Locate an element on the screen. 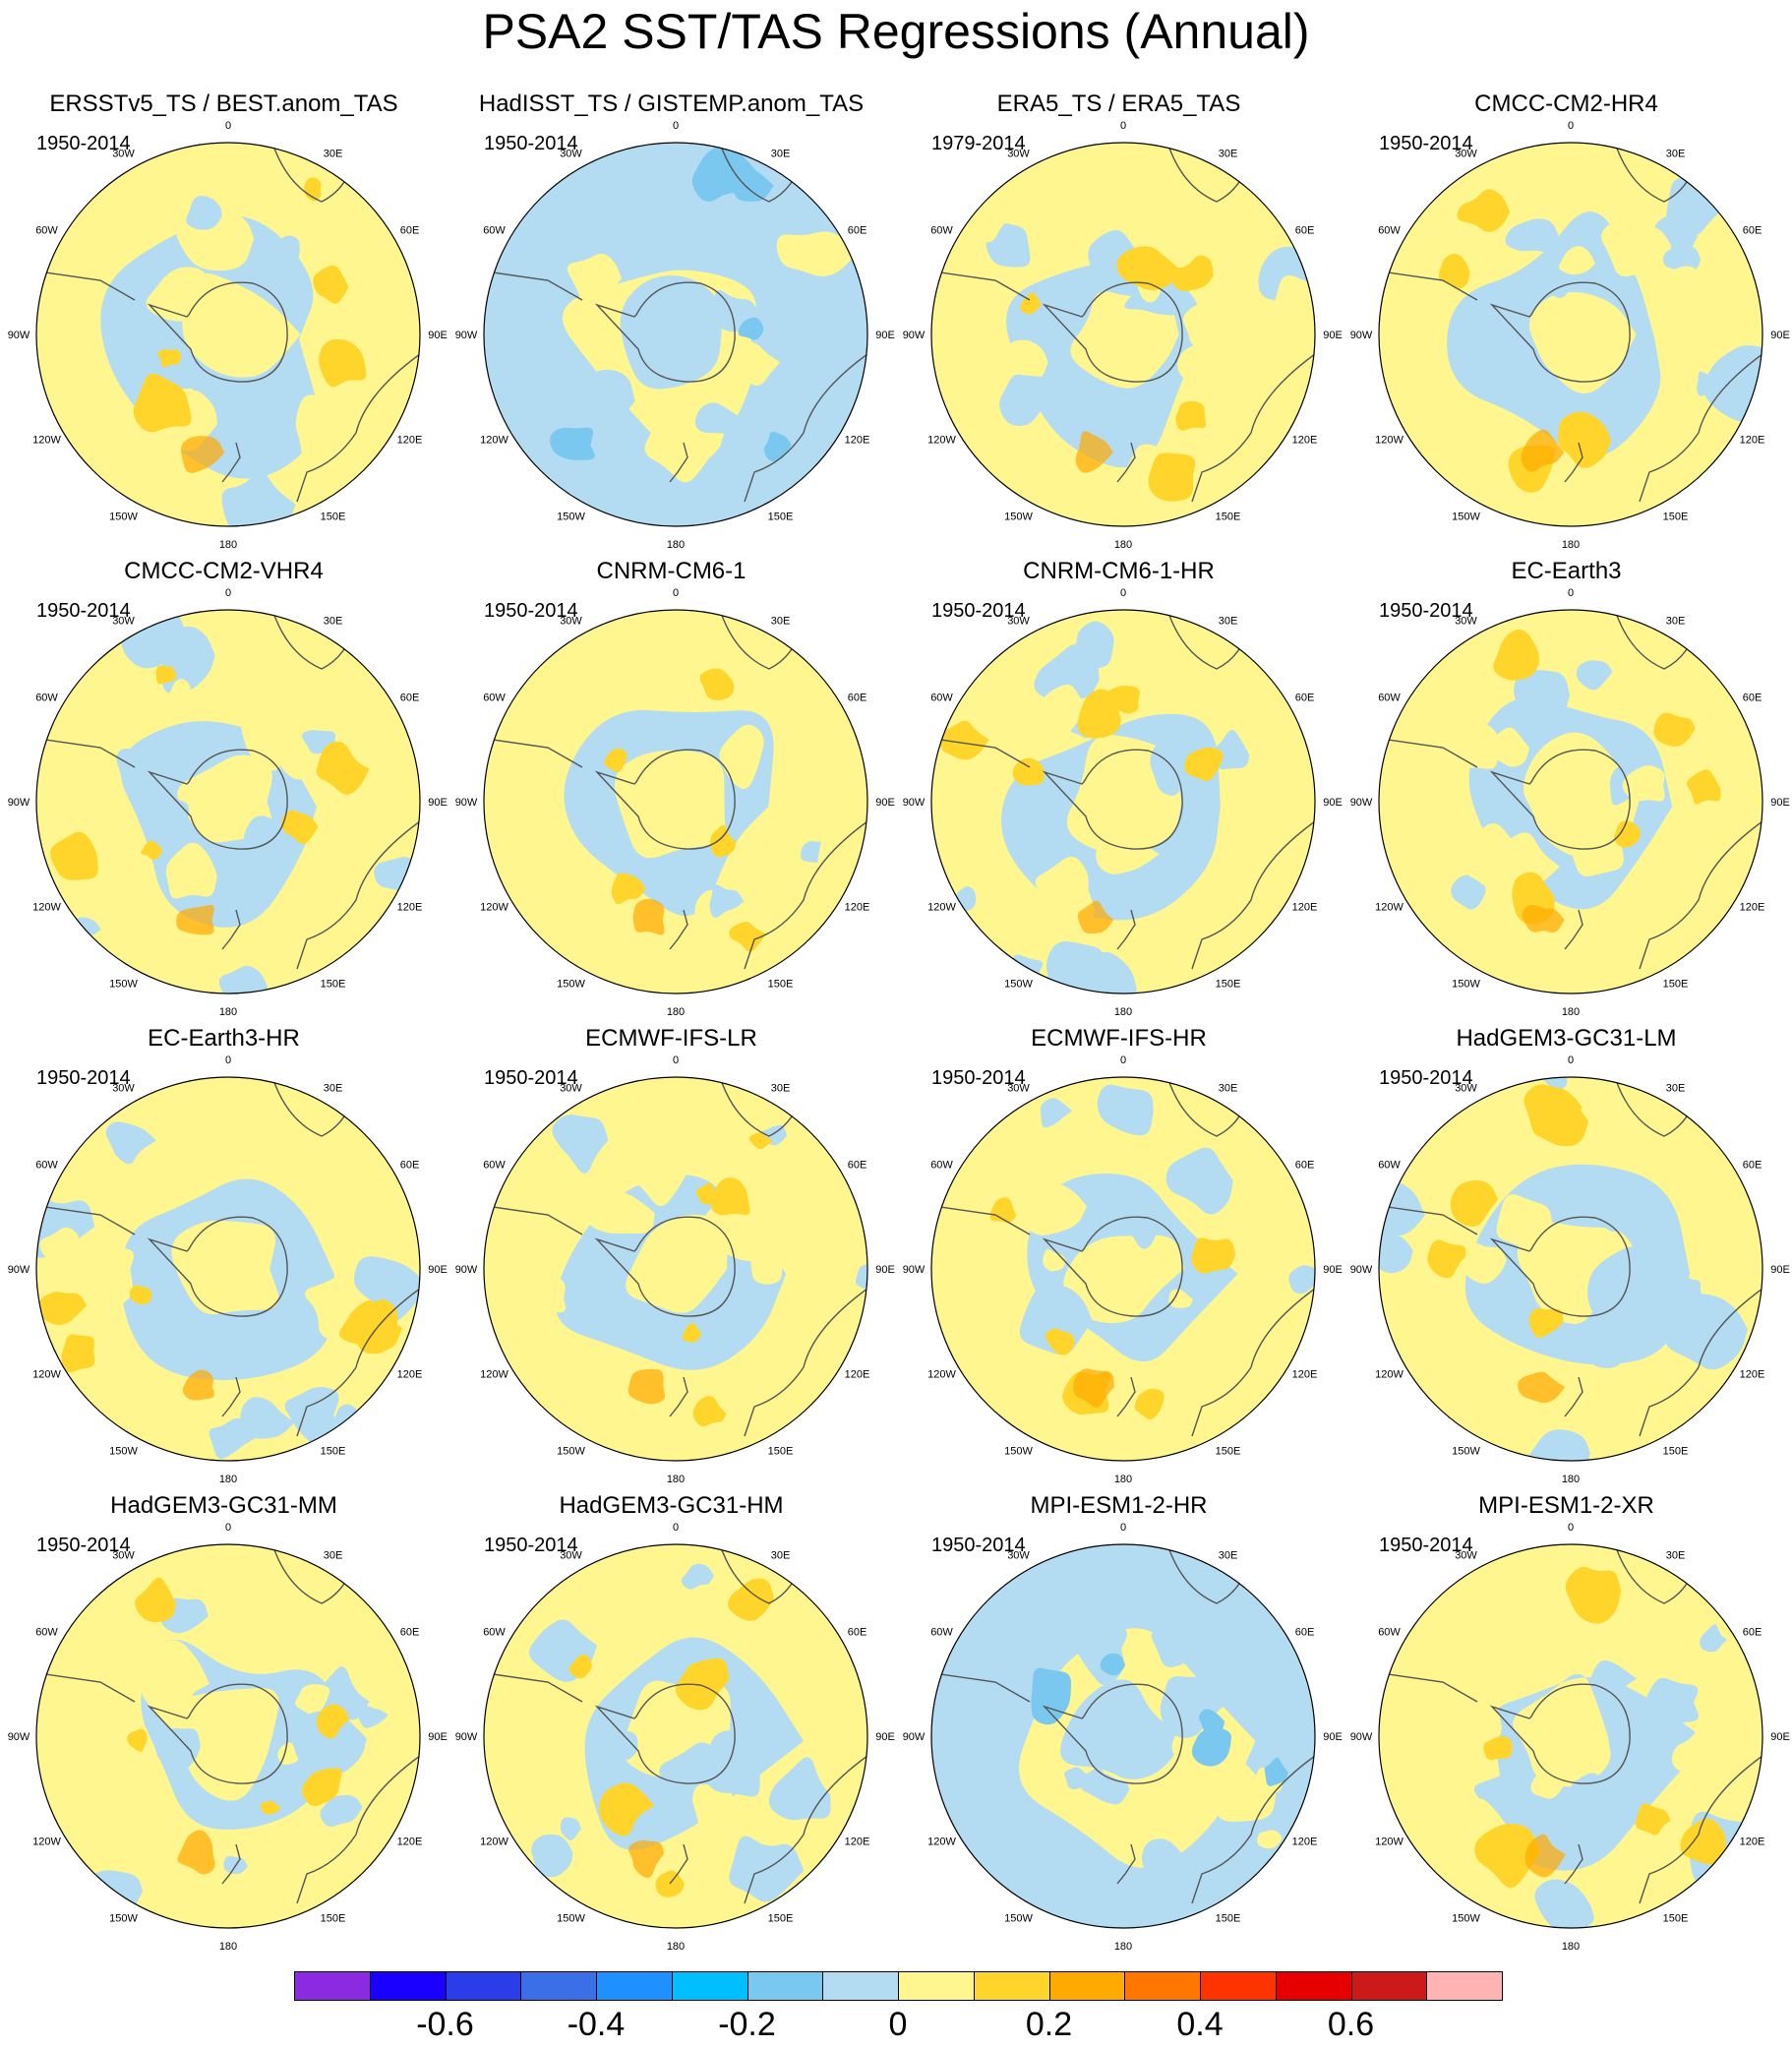 This screenshot has height=2048, width=1792. panel-period: 1979-2014 is located at coordinates (978, 143).